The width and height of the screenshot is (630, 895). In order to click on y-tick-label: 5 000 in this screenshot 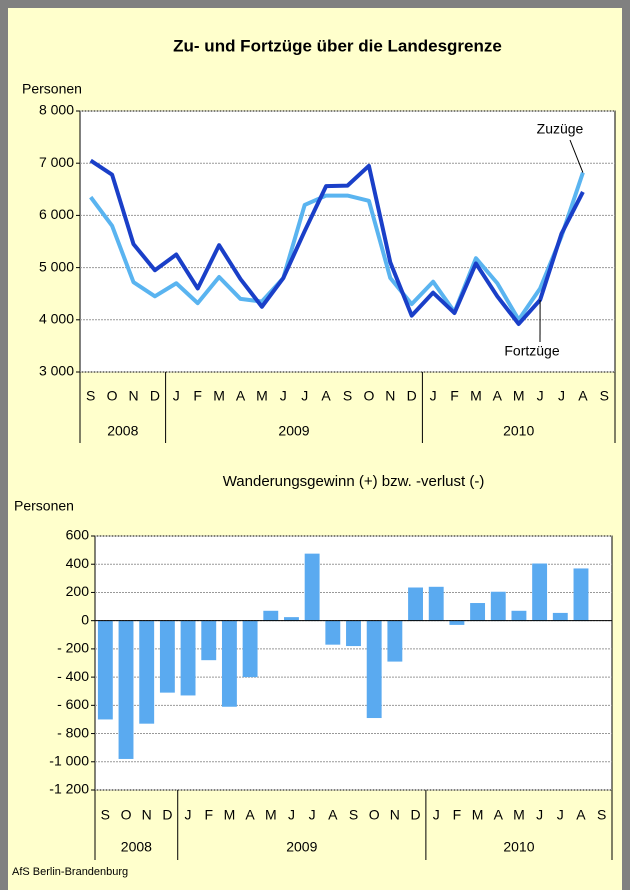, I will do `click(56, 266)`.